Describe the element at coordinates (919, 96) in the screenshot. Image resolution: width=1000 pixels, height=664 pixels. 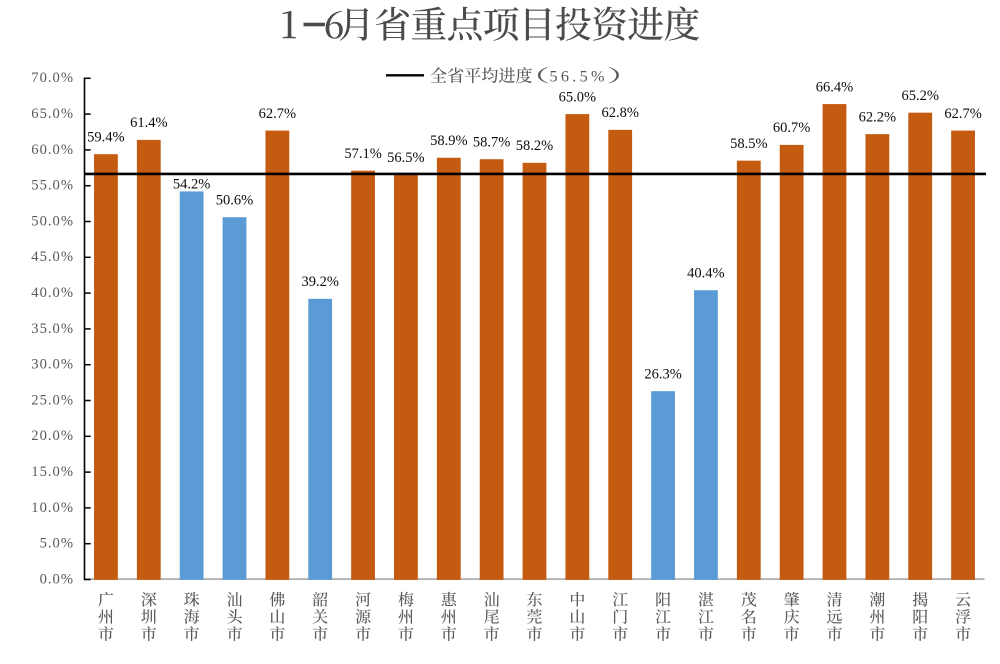
I see `svg-text: 65.2%` at that location.